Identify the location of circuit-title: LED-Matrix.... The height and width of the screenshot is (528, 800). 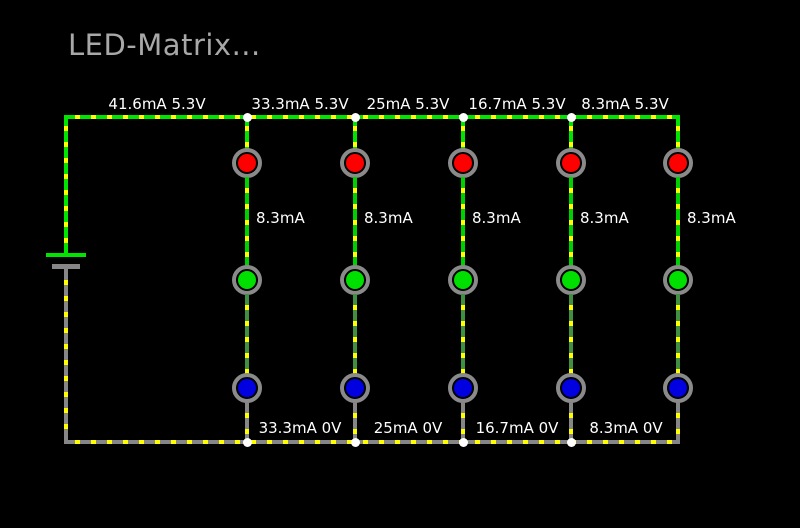
(164, 45).